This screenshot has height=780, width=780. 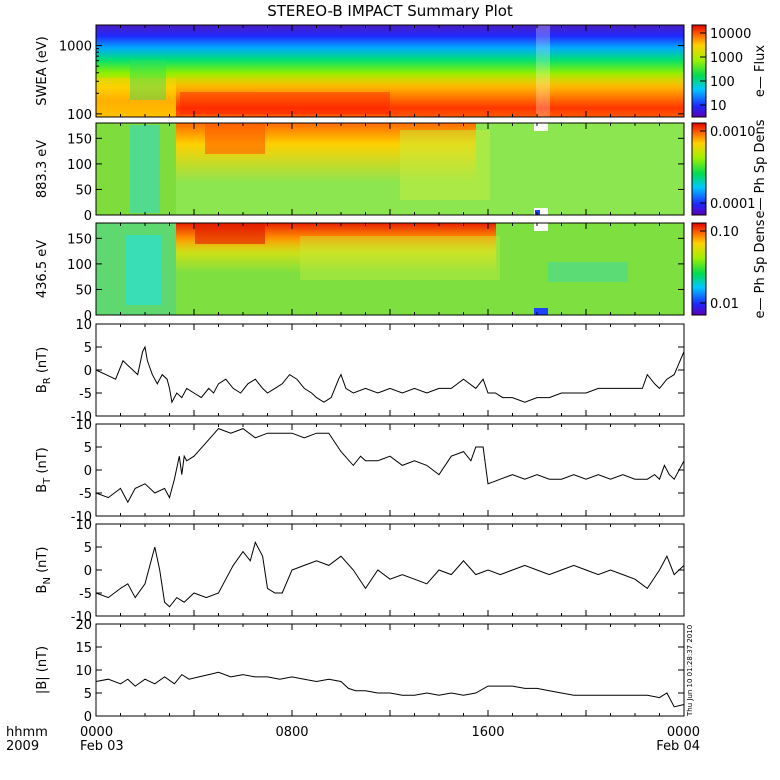 What do you see at coordinates (47, 580) in the screenshot?
I see `bn-ylabel-sub: N` at bounding box center [47, 580].